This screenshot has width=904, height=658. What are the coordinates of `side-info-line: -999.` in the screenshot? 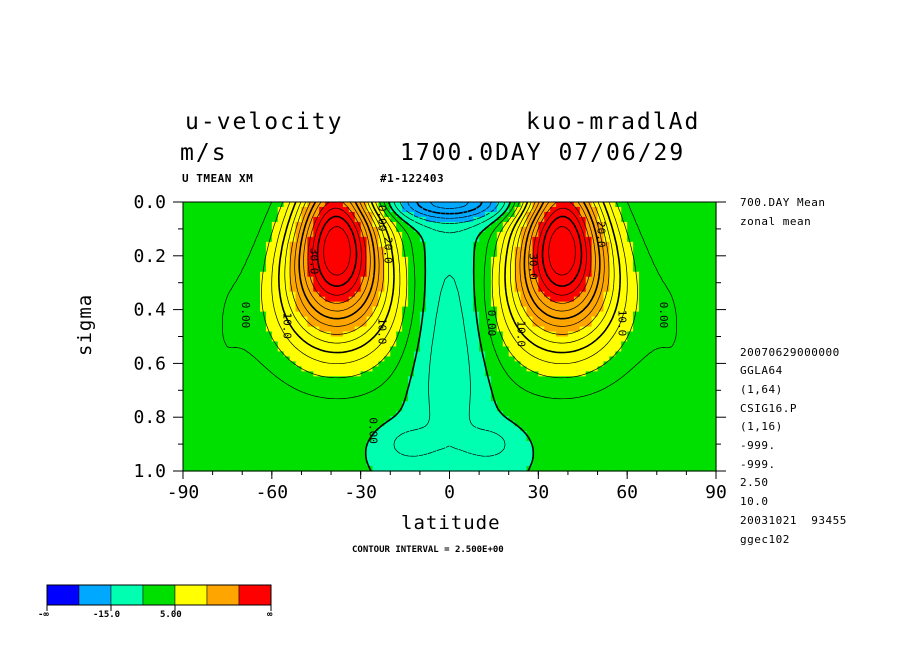 It's located at (758, 445).